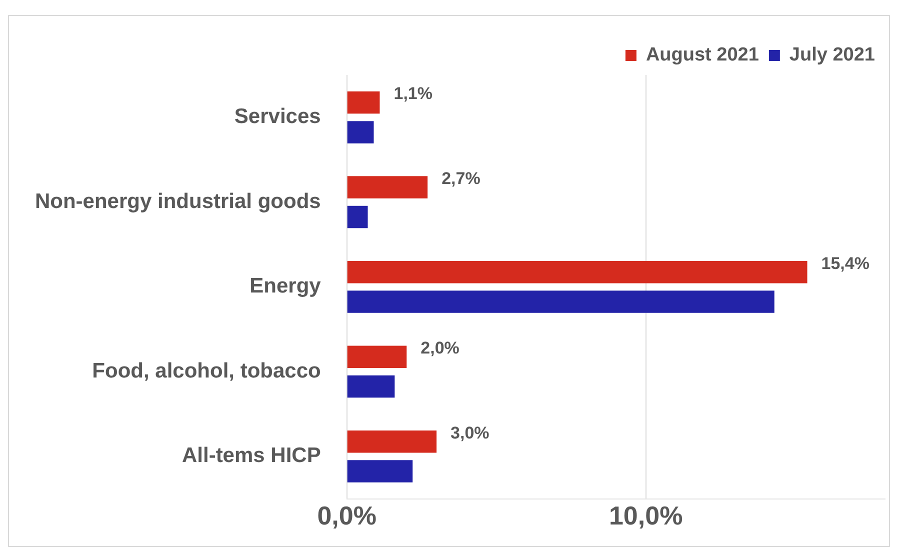 The height and width of the screenshot is (551, 902). What do you see at coordinates (440, 348) in the screenshot?
I see `data-label: 2,0%` at bounding box center [440, 348].